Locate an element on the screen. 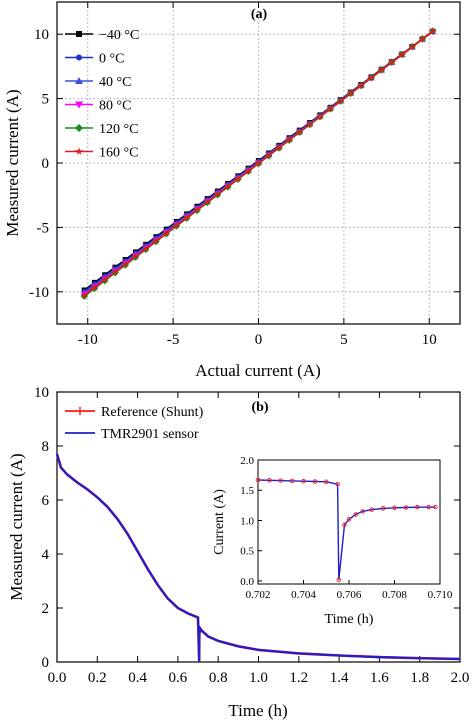  y-tick-label: -5 is located at coordinates (43, 228).